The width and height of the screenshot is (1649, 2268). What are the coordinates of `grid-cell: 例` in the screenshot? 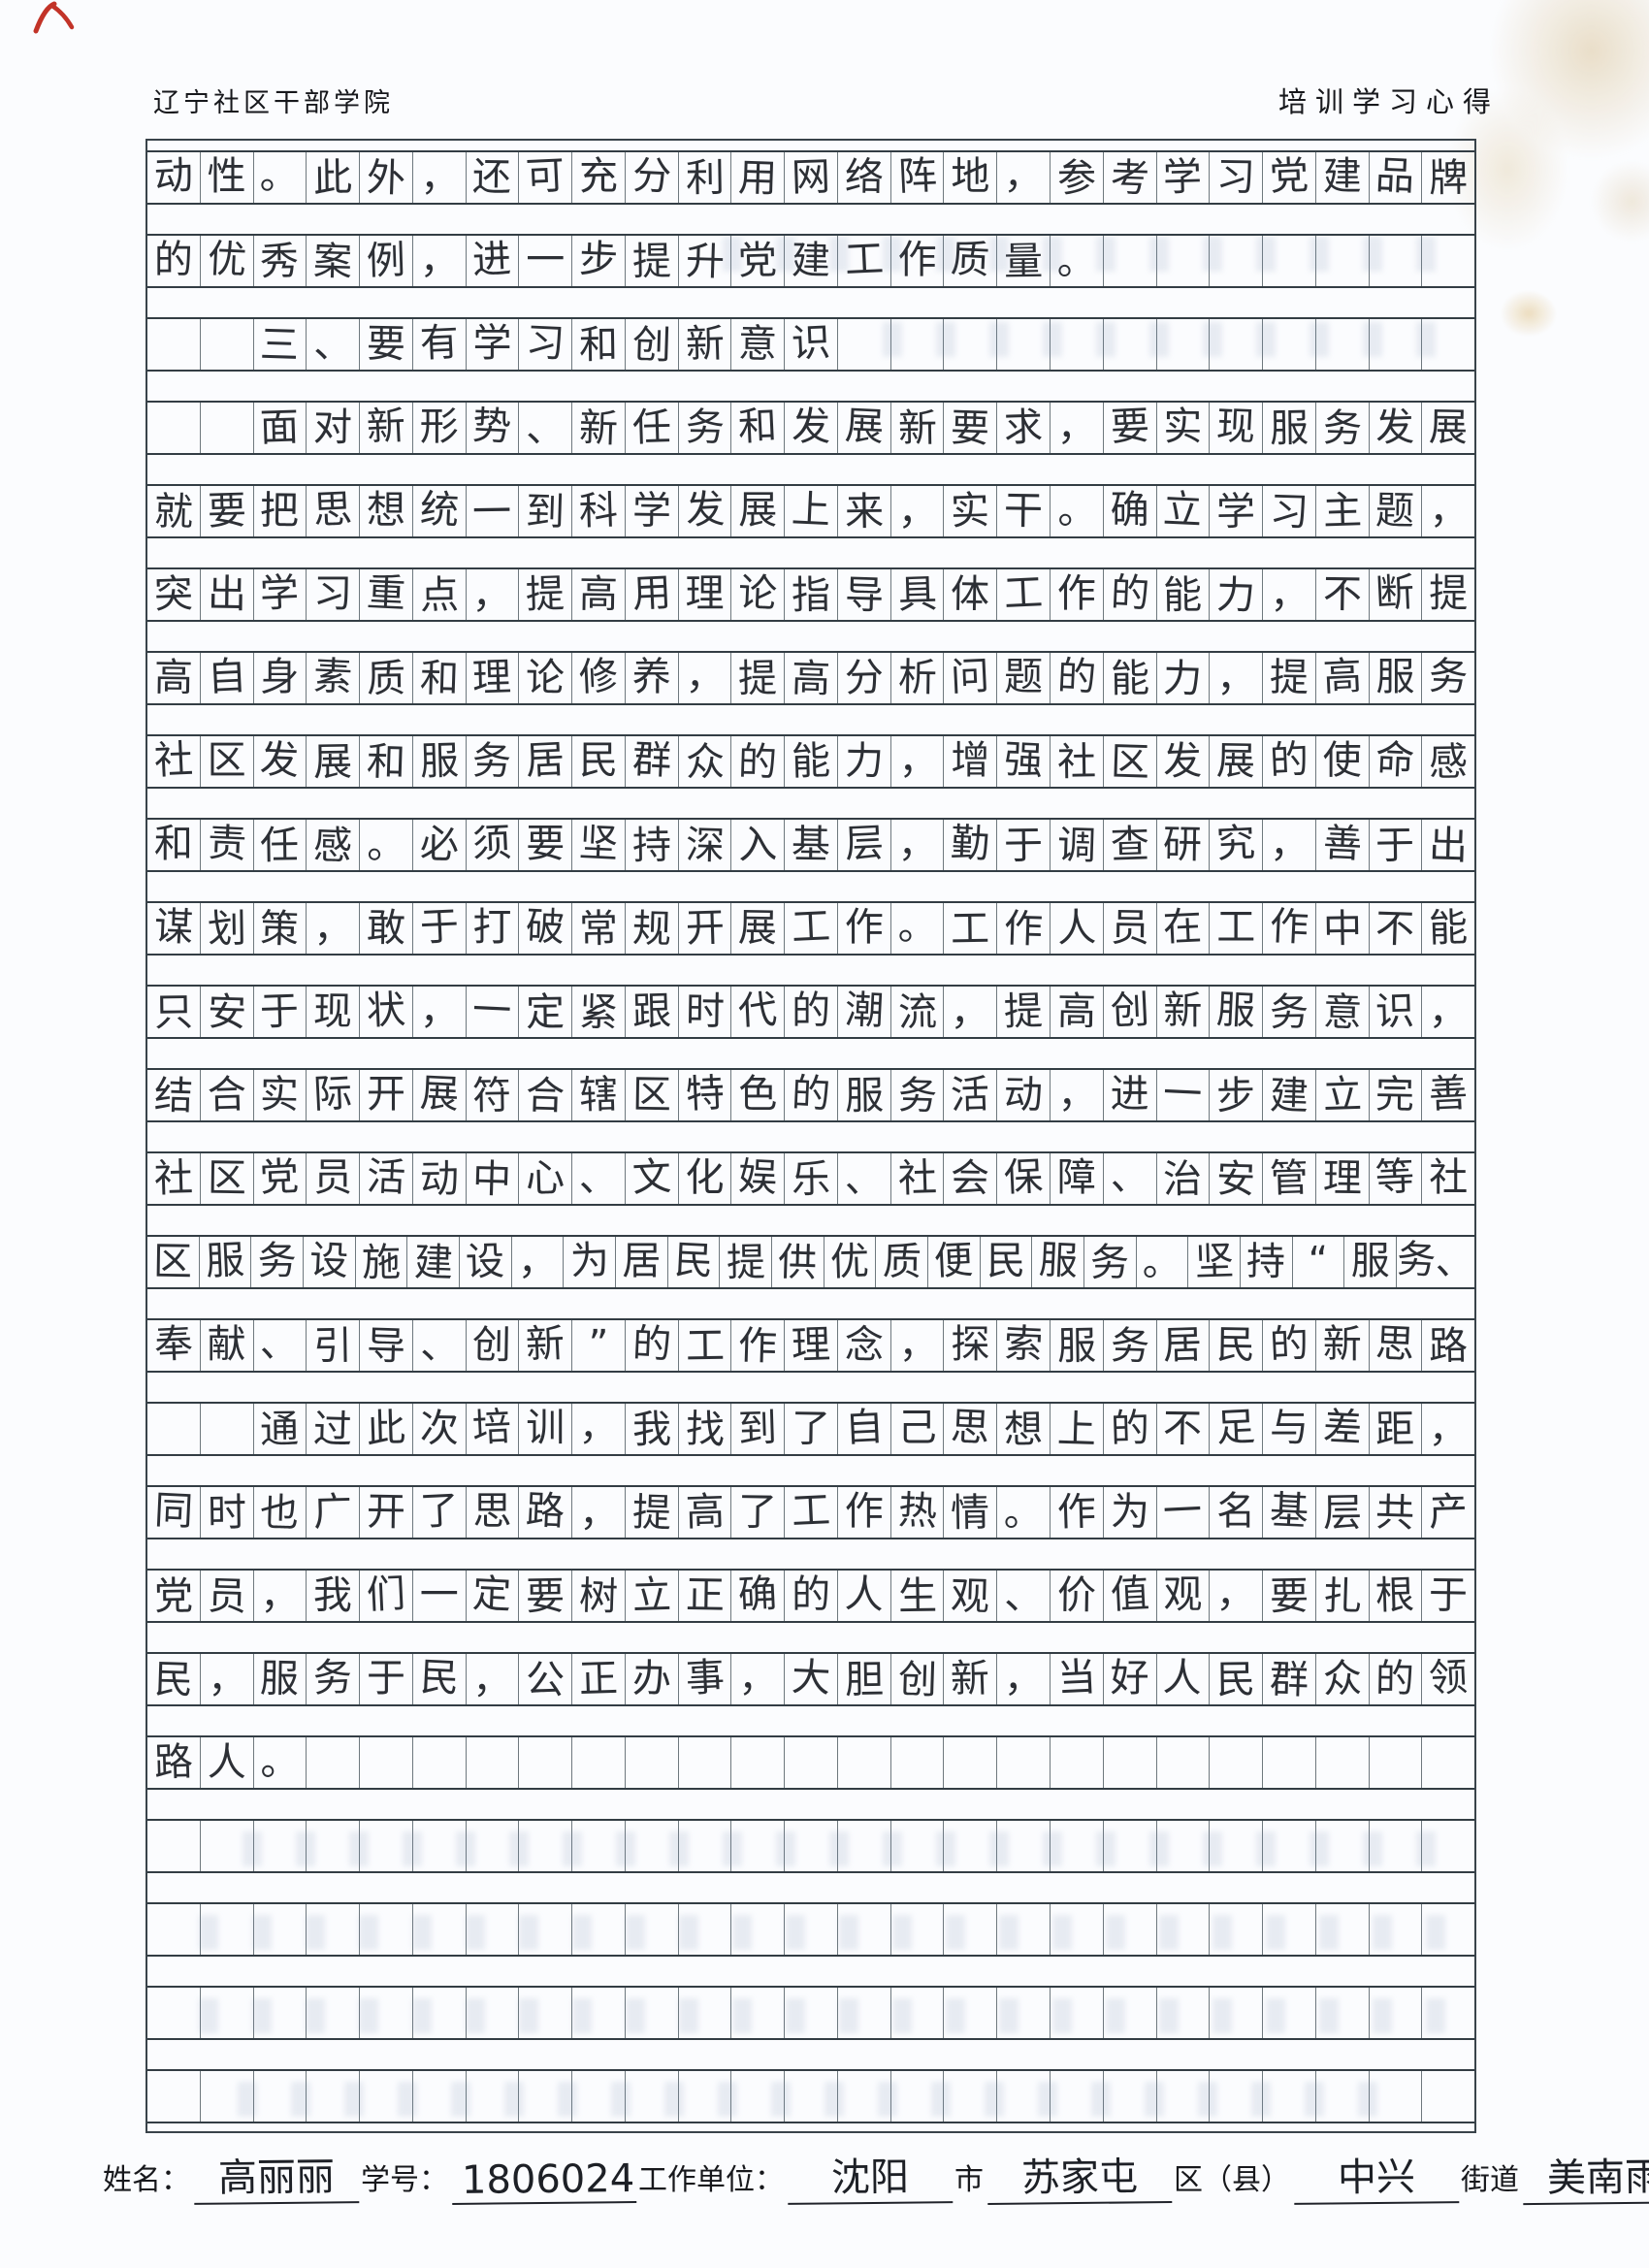 It's located at (386, 261).